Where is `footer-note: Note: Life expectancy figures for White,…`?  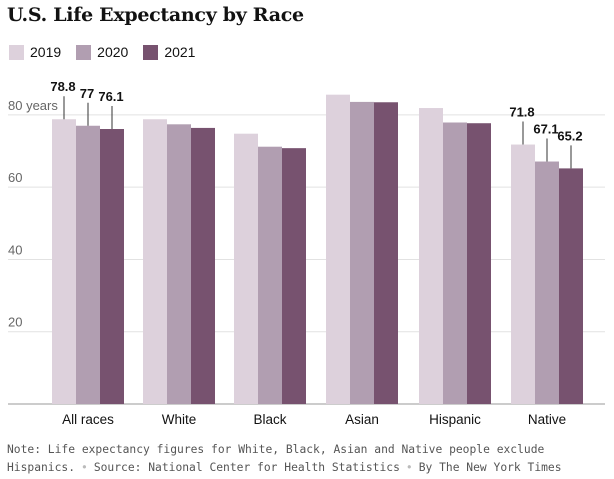 footer-note: Note: Life expectancy figures for White,… is located at coordinates (276, 458).